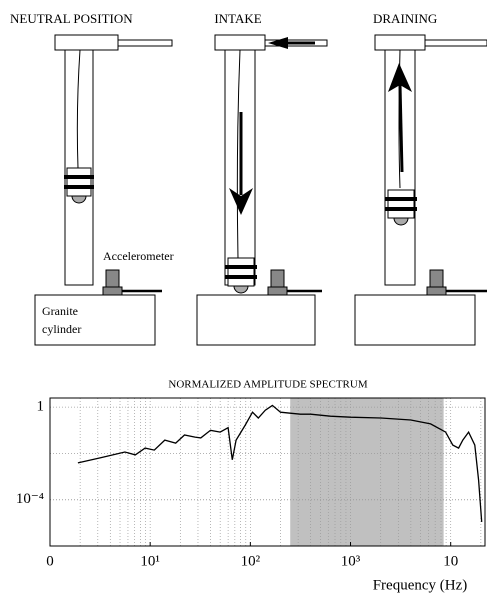  I want to click on panel-title: DRAINING, so click(405, 18).